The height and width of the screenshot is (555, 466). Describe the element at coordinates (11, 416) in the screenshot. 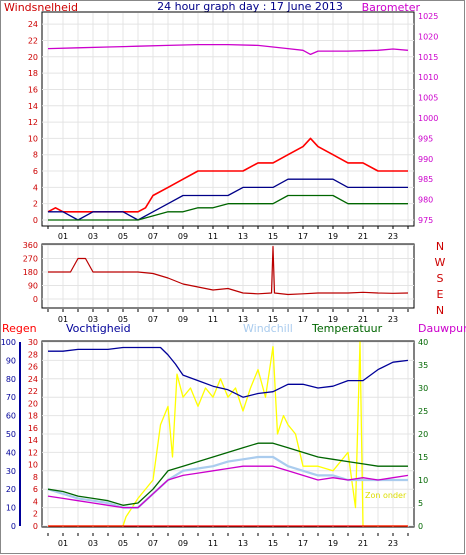

I see `humidity-tick-label: 60` at that location.